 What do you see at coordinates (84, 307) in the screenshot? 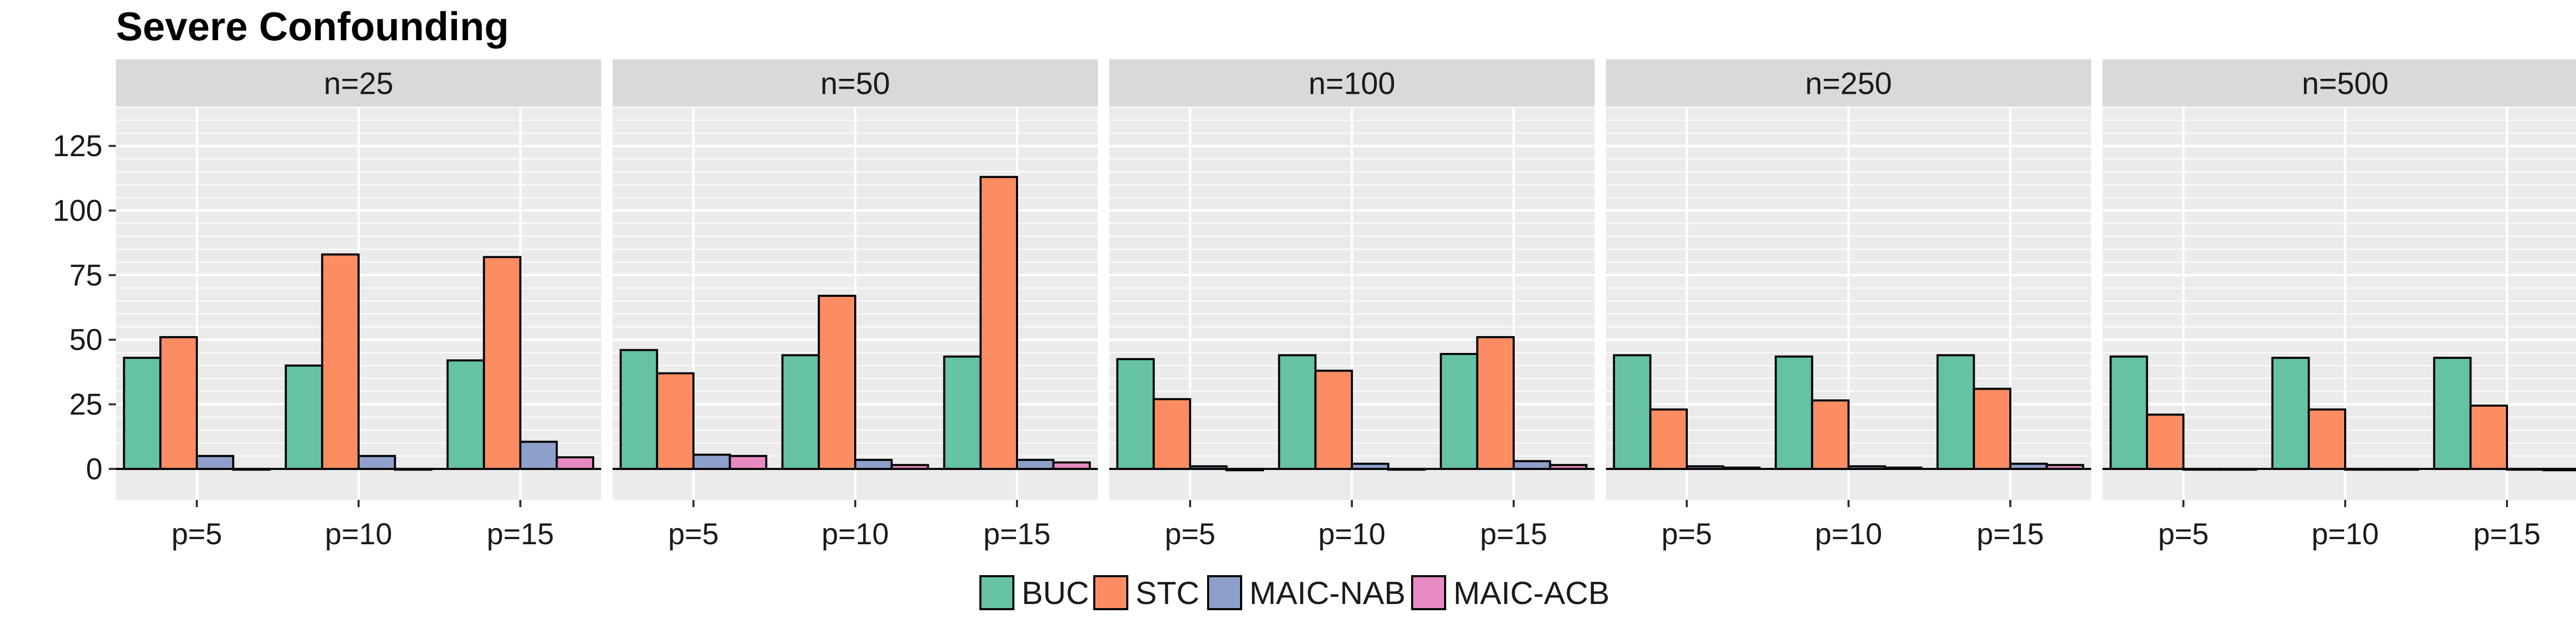
I see `y-axis: 0 25 50 75 100 125` at bounding box center [84, 307].